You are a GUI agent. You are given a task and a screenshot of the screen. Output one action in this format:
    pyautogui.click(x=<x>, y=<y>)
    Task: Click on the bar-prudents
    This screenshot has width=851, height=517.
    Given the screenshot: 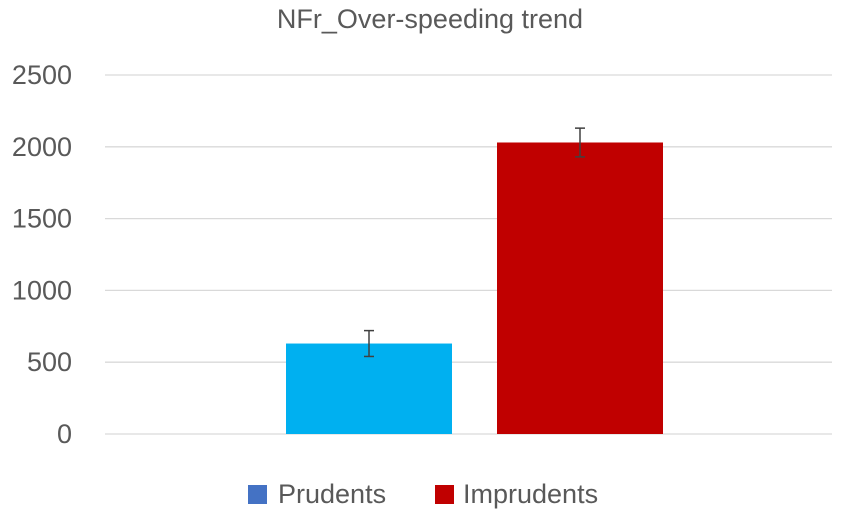 What is the action you would take?
    pyautogui.click(x=369, y=388)
    